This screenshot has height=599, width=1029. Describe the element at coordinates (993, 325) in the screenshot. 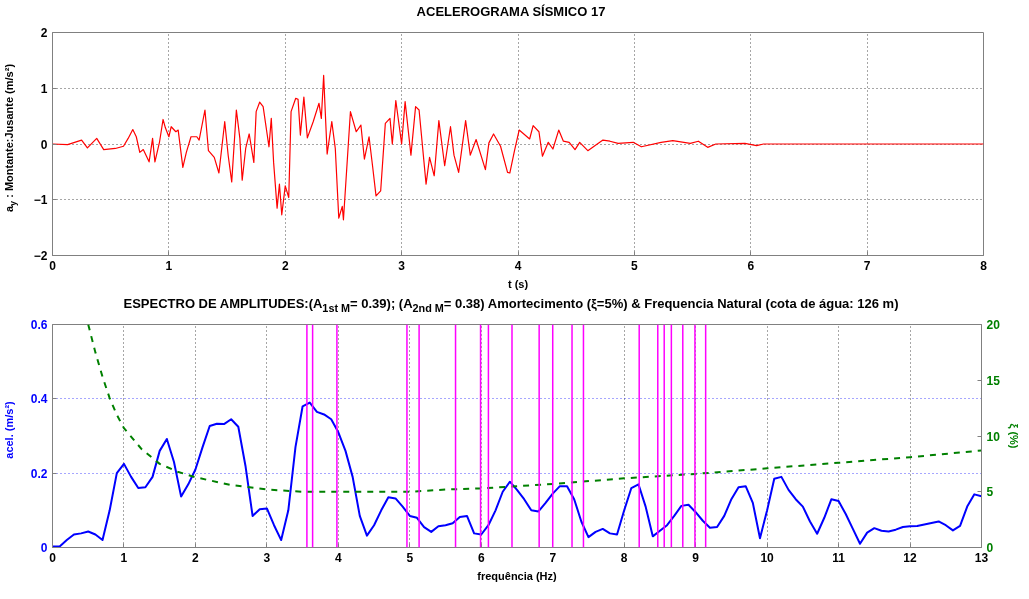

I see `y2-tick-label: 20` at that location.